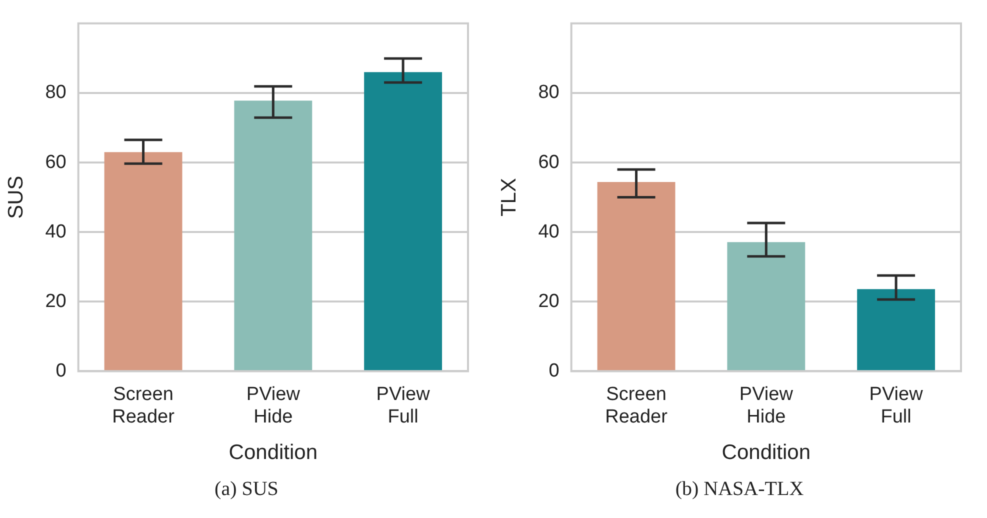  What do you see at coordinates (16, 197) in the screenshot?
I see `y-axis-title: SUS` at bounding box center [16, 197].